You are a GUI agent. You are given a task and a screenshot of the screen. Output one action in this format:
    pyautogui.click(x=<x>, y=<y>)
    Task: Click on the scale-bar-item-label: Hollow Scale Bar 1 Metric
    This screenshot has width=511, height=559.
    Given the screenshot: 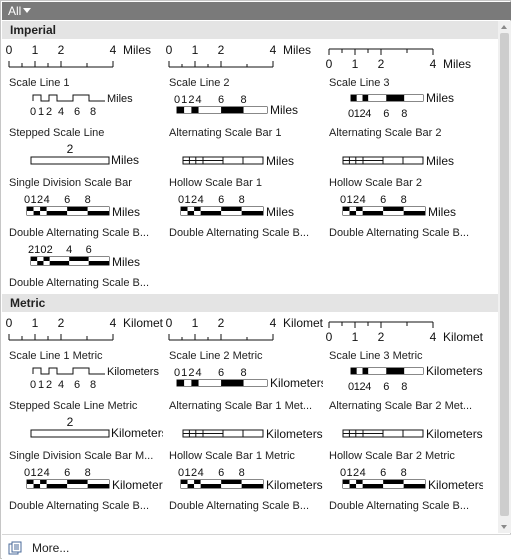 What is the action you would take?
    pyautogui.click(x=232, y=456)
    